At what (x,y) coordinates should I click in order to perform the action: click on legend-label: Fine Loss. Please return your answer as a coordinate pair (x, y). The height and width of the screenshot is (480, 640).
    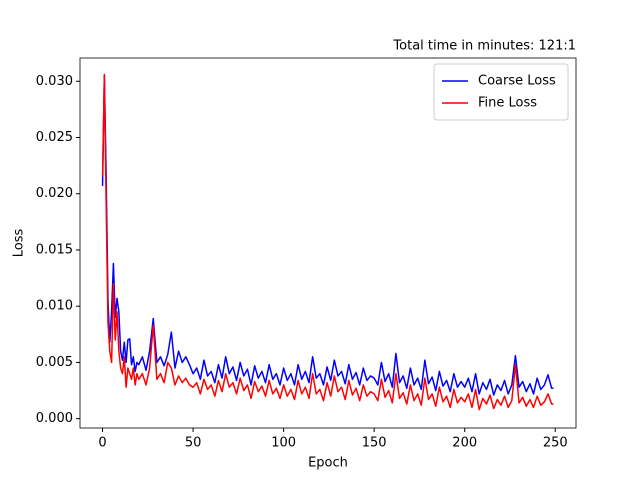
    Looking at the image, I should click on (507, 103).